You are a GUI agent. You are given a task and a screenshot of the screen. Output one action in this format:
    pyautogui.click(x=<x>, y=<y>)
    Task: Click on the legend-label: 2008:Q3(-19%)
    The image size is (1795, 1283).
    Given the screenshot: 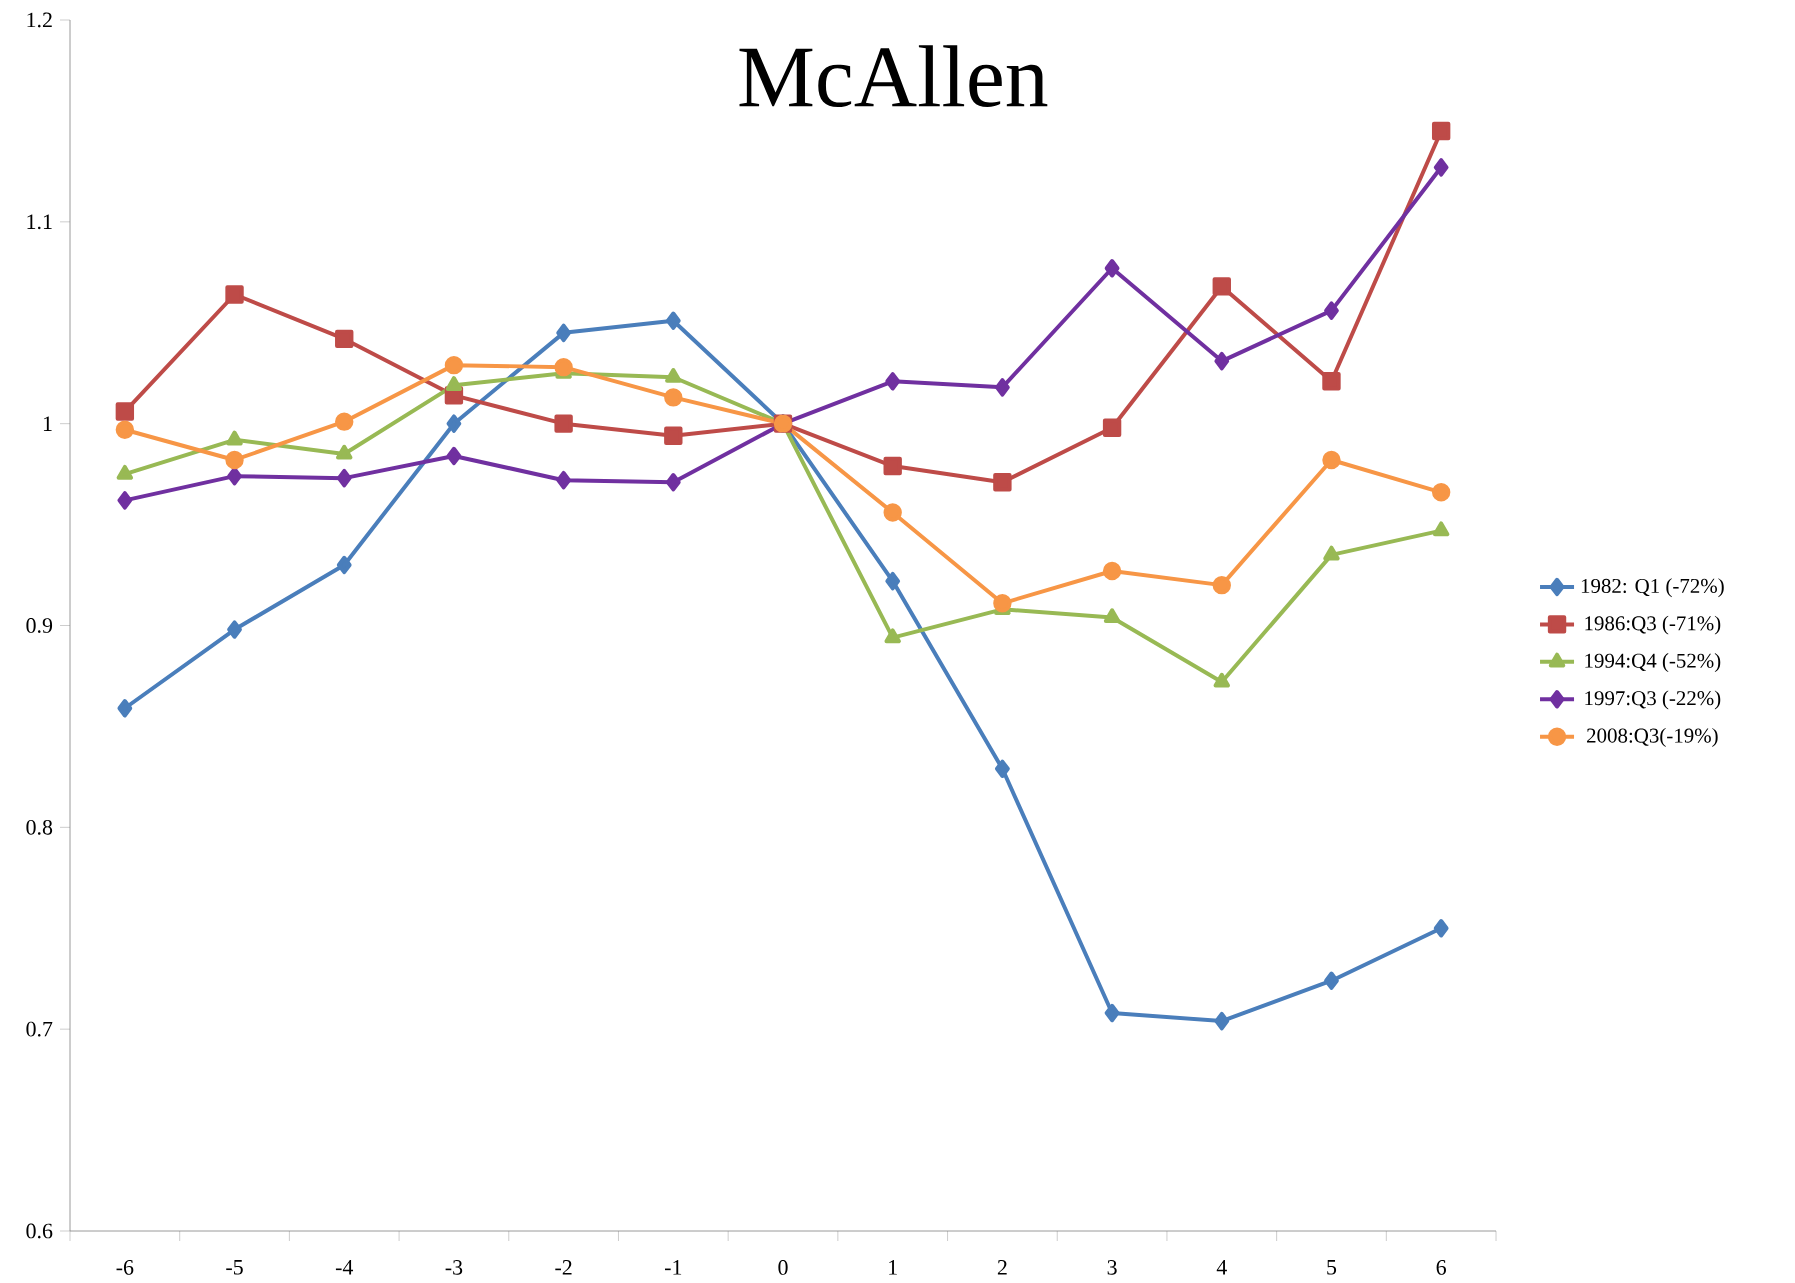 What is the action you would take?
    pyautogui.click(x=1652, y=737)
    